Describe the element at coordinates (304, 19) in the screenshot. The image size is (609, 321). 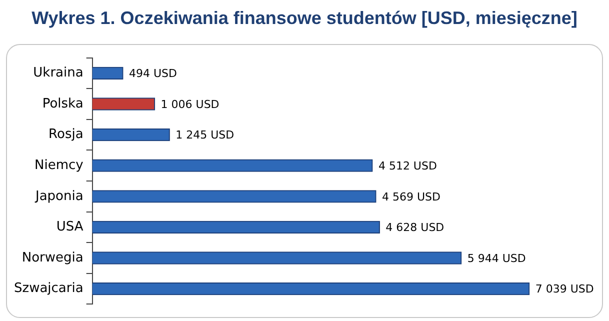
I see `chart-title: Wykres 1. Oczekiwania finansowe studentów [USD, miesięczne]` at that location.